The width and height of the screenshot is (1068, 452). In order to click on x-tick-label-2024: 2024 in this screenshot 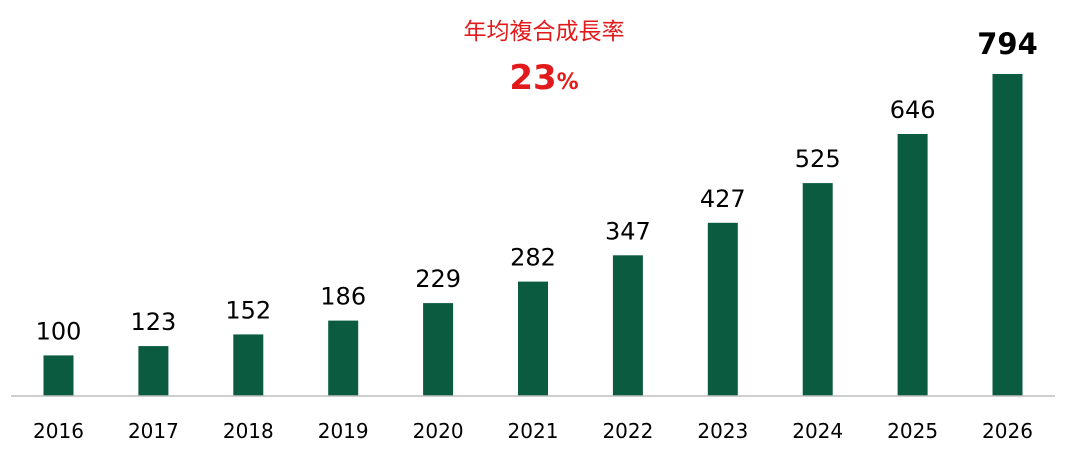, I will do `click(817, 431)`.